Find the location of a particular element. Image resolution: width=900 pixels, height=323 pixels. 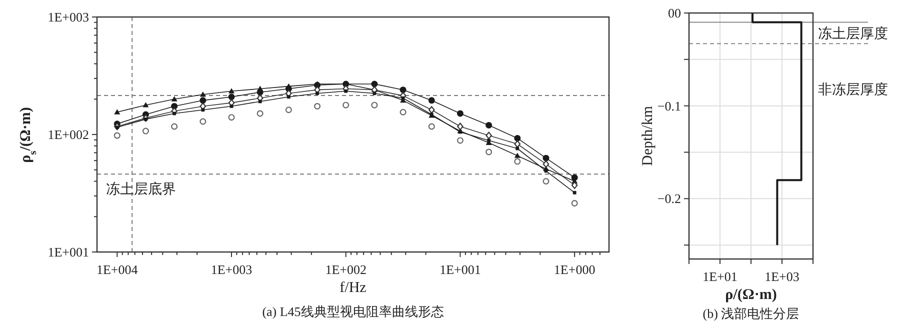

y-tick-label: −0.2 is located at coordinates (669, 198).